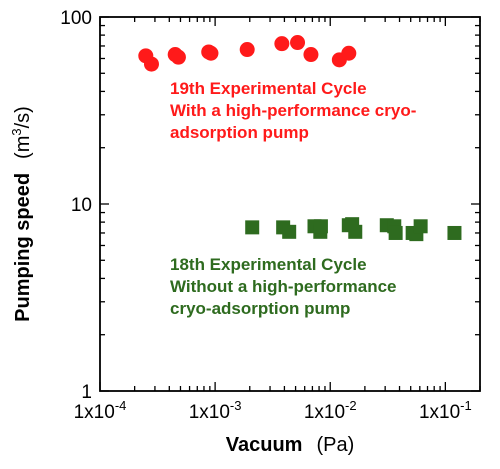 The height and width of the screenshot is (469, 500). Describe the element at coordinates (268, 264) in the screenshot. I see `annotation-line: 18th Experimental Cycle` at that location.